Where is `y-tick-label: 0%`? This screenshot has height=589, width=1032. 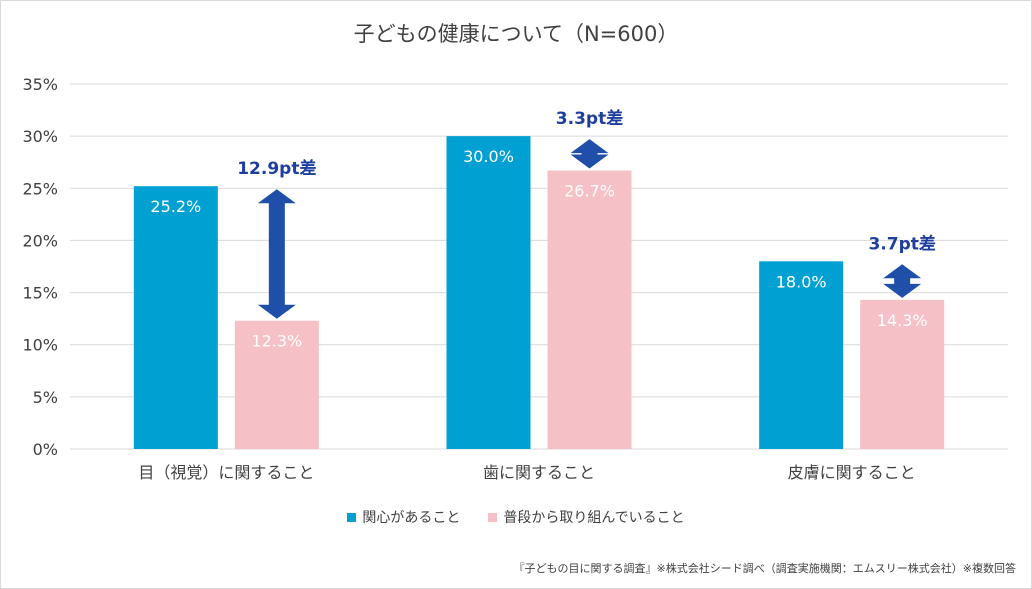
y-tick-label: 0% is located at coordinates (45, 449).